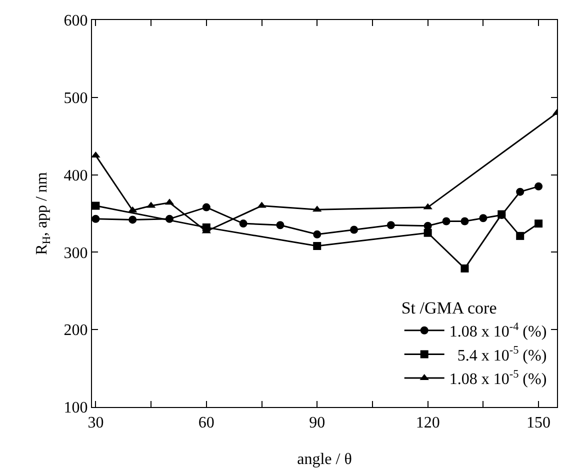  Describe the element at coordinates (317, 423) in the screenshot. I see `x-tick-label: 90` at that location.